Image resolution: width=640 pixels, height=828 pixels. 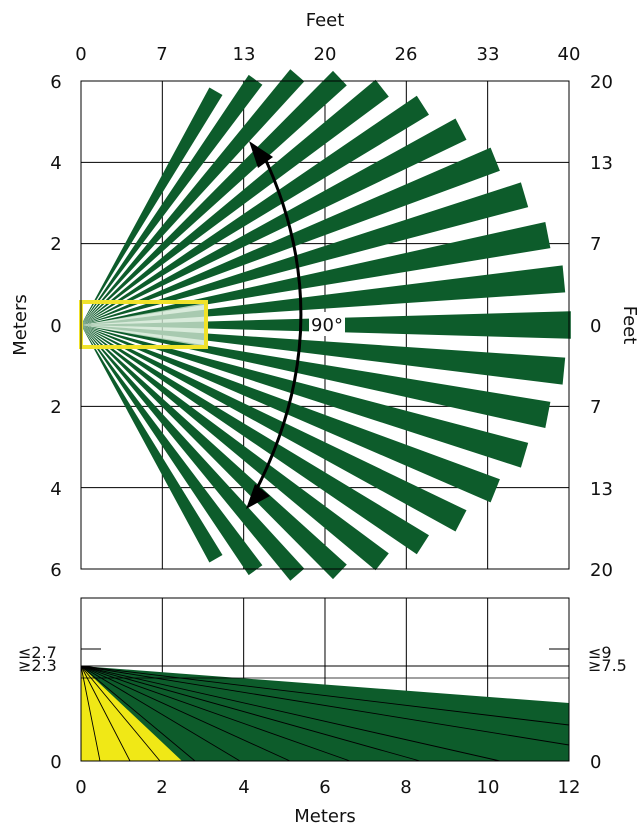 I want to click on height-min-ft-label: ≥7.5, so click(x=607, y=665).